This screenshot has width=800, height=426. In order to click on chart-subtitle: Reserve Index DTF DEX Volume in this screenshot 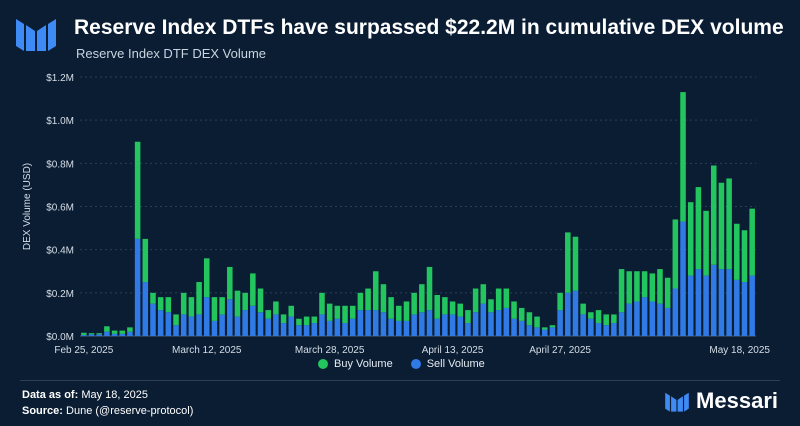, I will do `click(171, 53)`.